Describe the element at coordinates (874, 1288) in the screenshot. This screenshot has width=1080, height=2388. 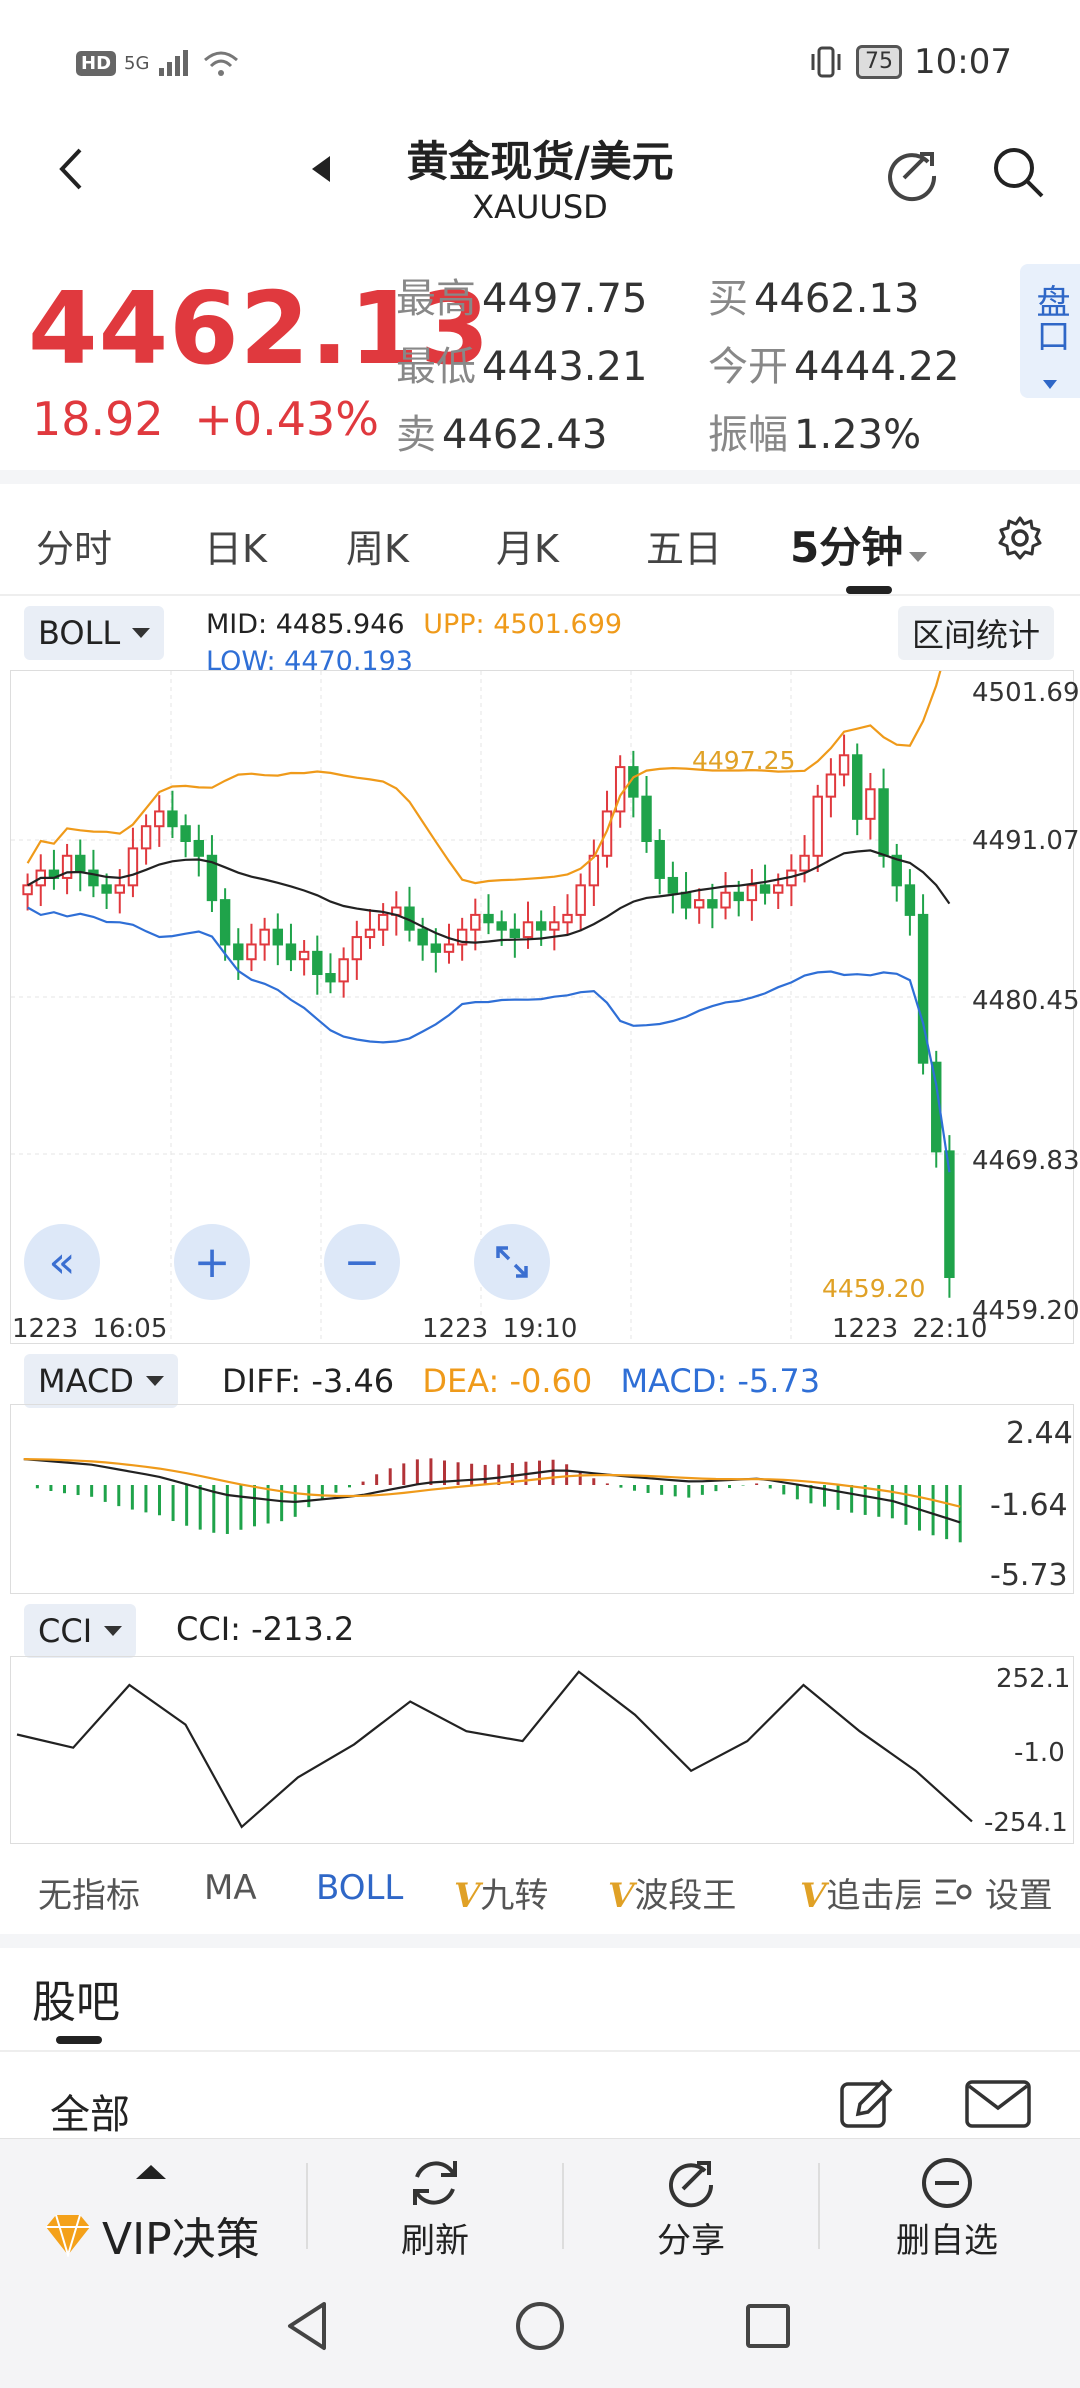
I see `low-annotation: 4459.20` at that location.